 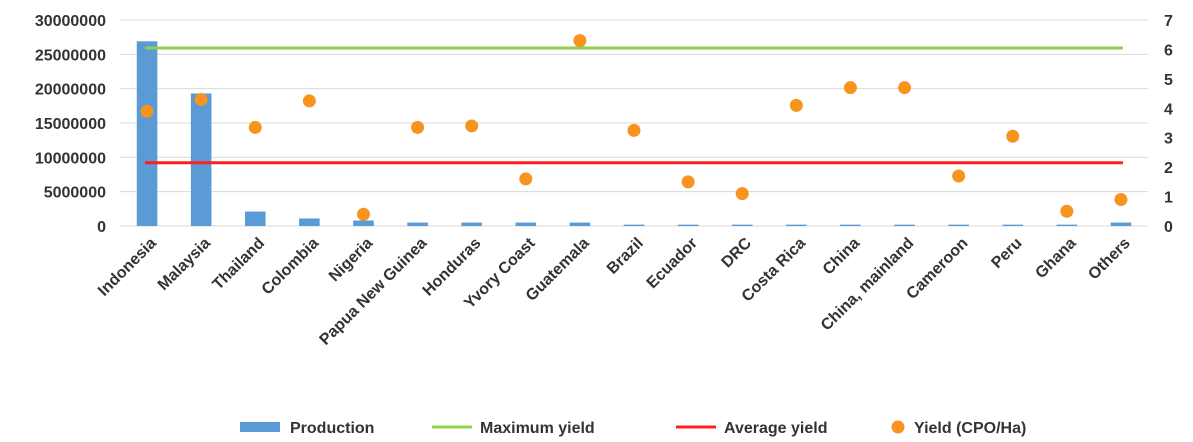 What do you see at coordinates (70, 158) in the screenshot?
I see `left-tick-label: 10000000` at bounding box center [70, 158].